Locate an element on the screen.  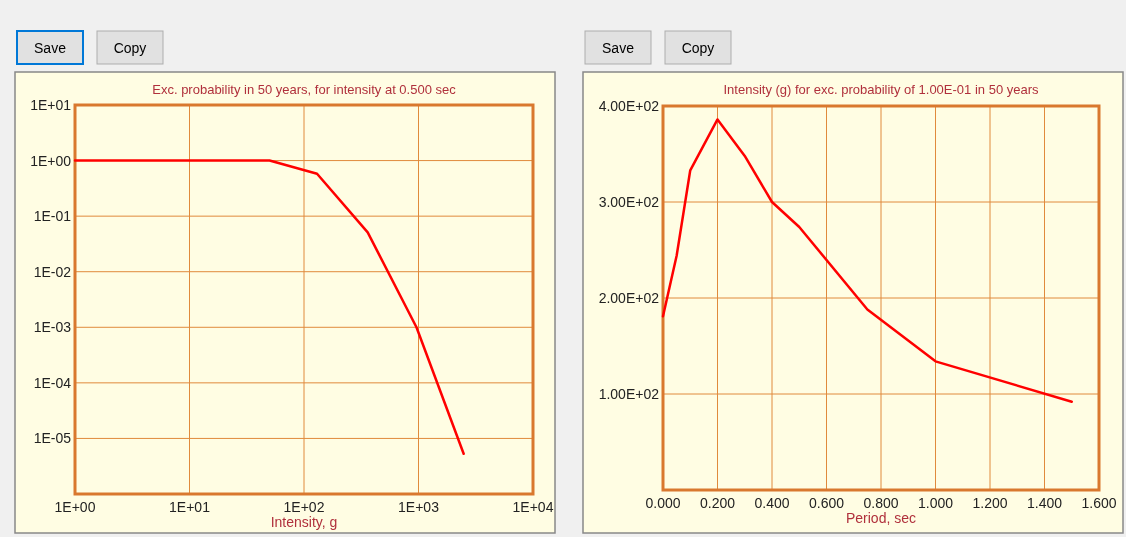
y-tick-label: 1.00E+02 is located at coordinates (629, 394).